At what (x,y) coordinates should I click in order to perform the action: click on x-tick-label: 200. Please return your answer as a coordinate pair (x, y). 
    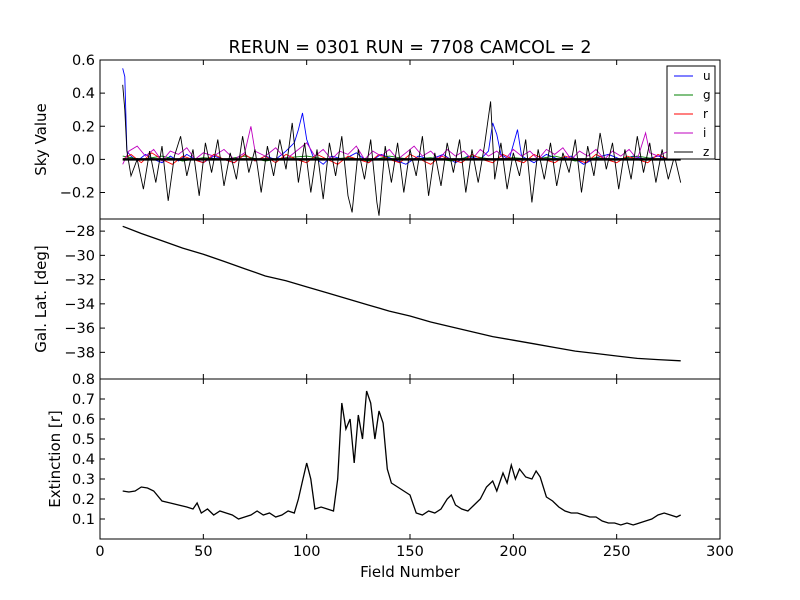
    Looking at the image, I should click on (513, 552).